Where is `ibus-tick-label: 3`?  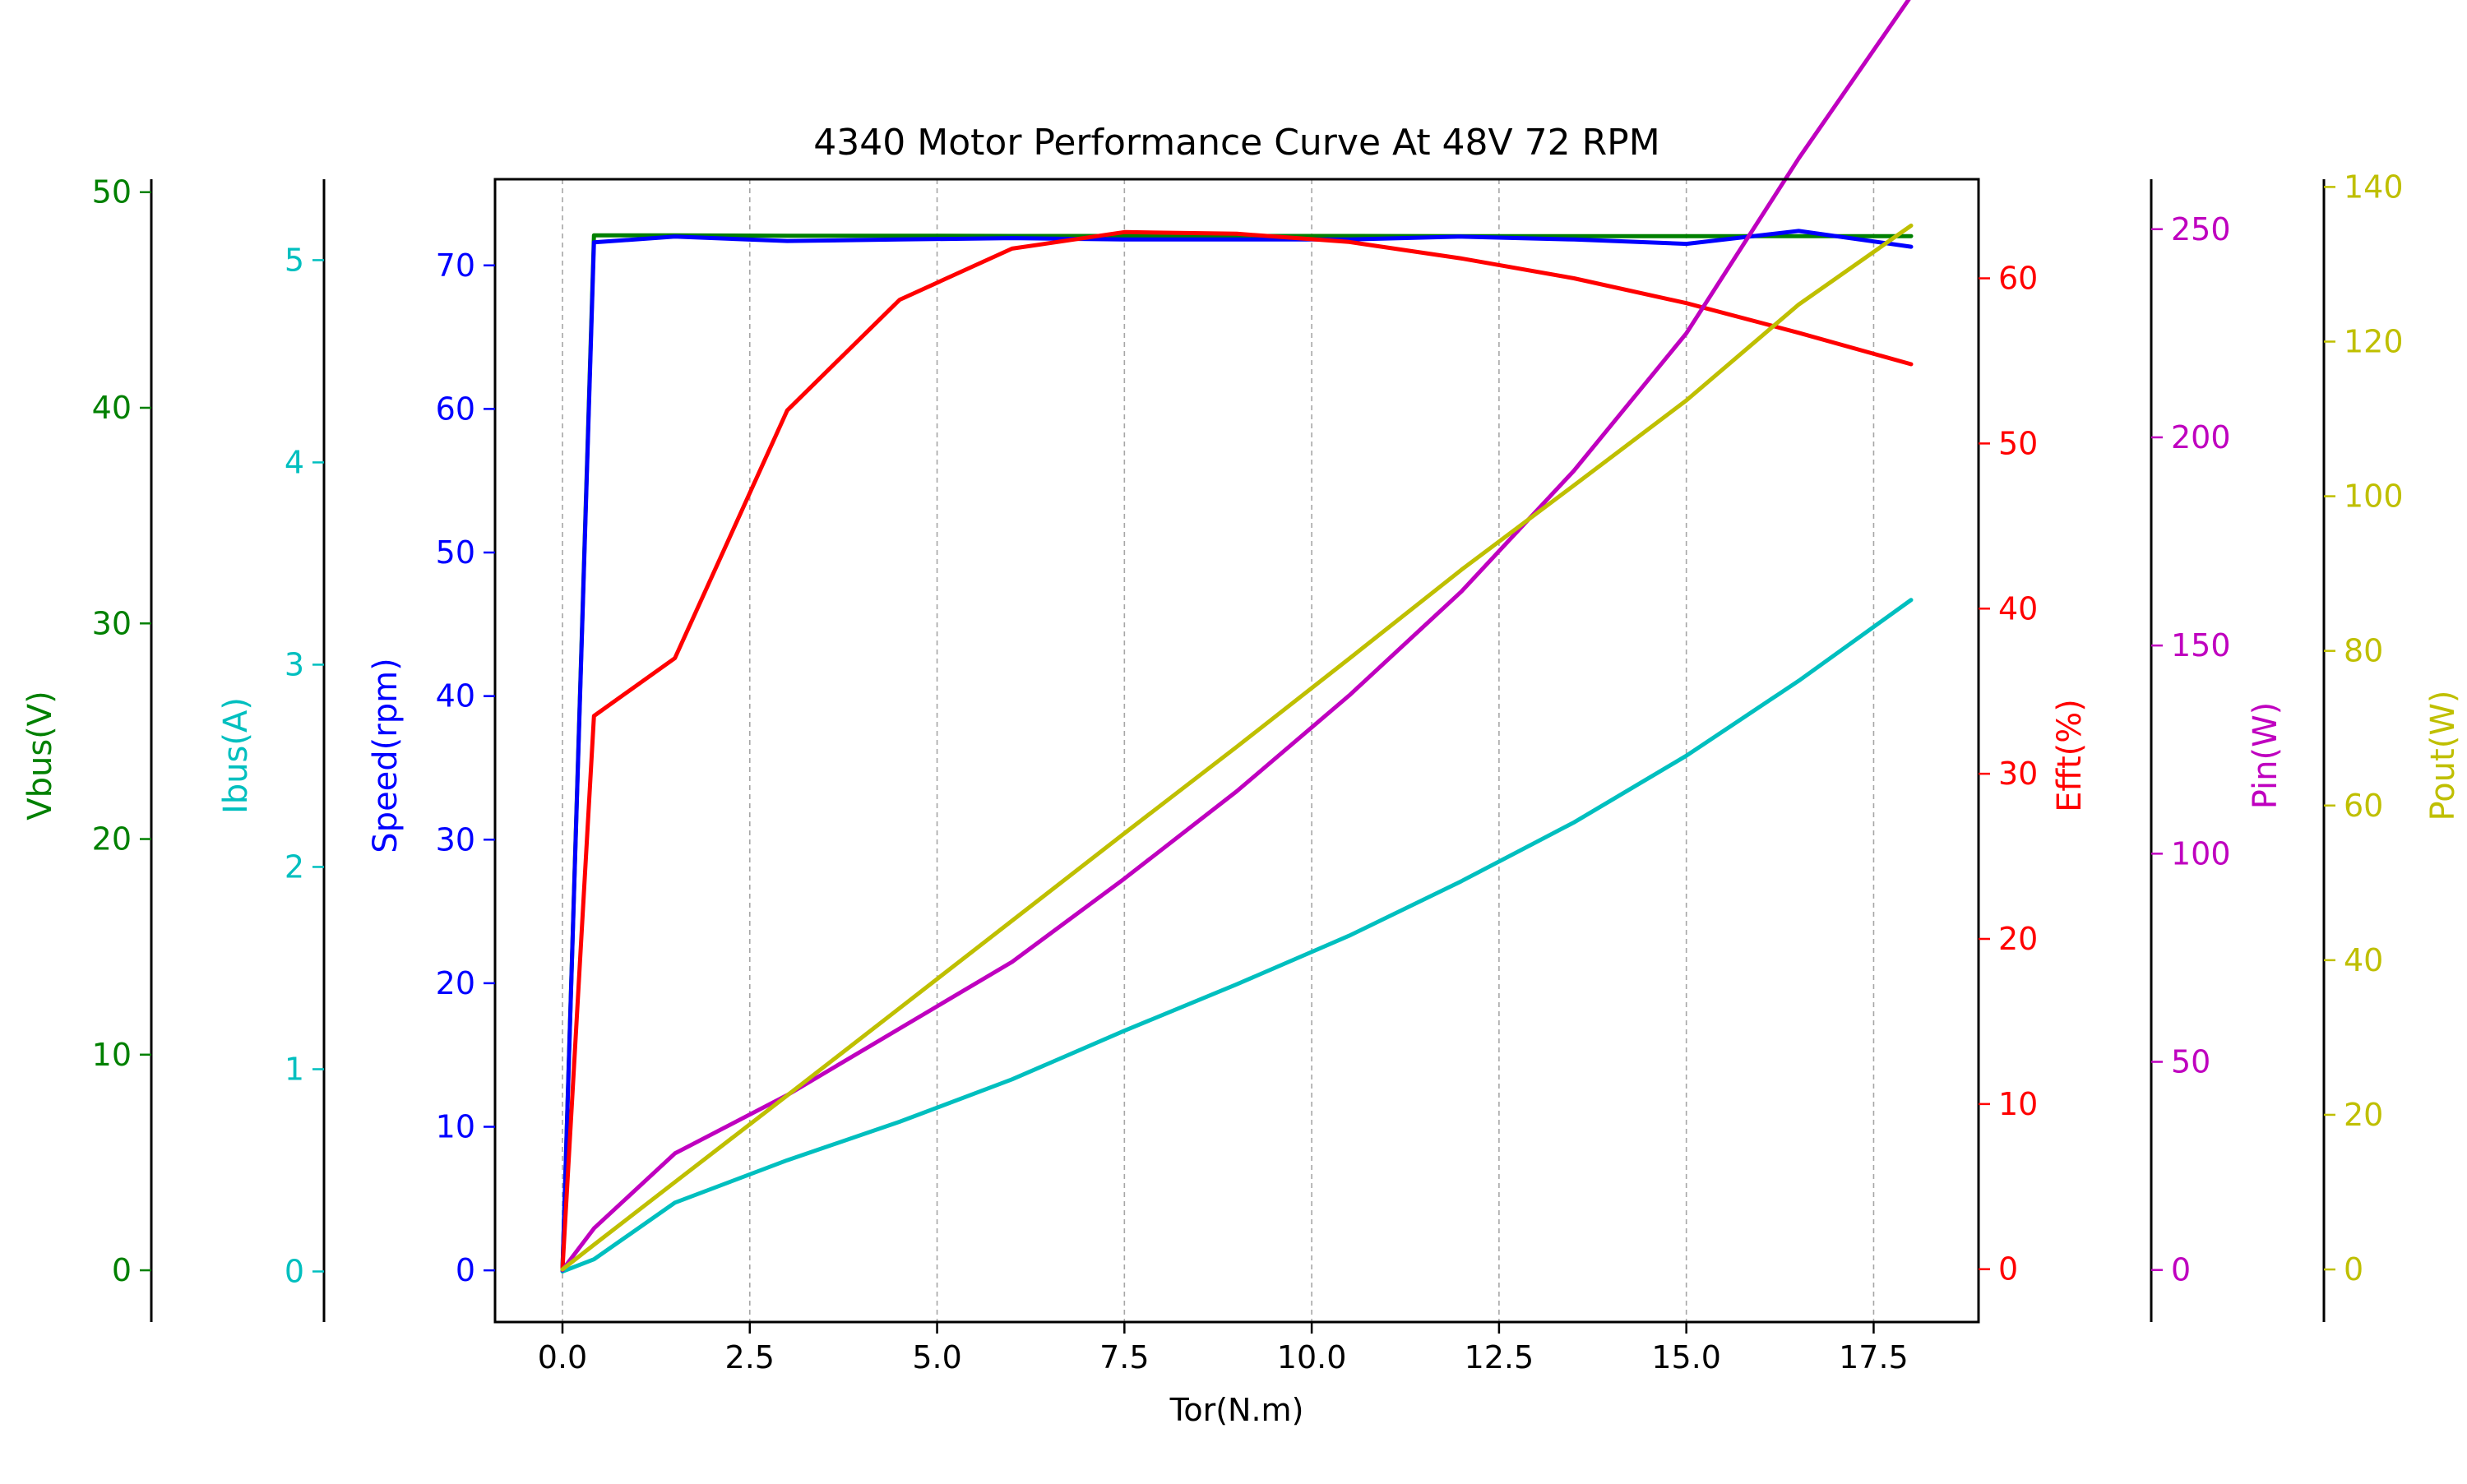
ibus-tick-label: 3 is located at coordinates (294, 664).